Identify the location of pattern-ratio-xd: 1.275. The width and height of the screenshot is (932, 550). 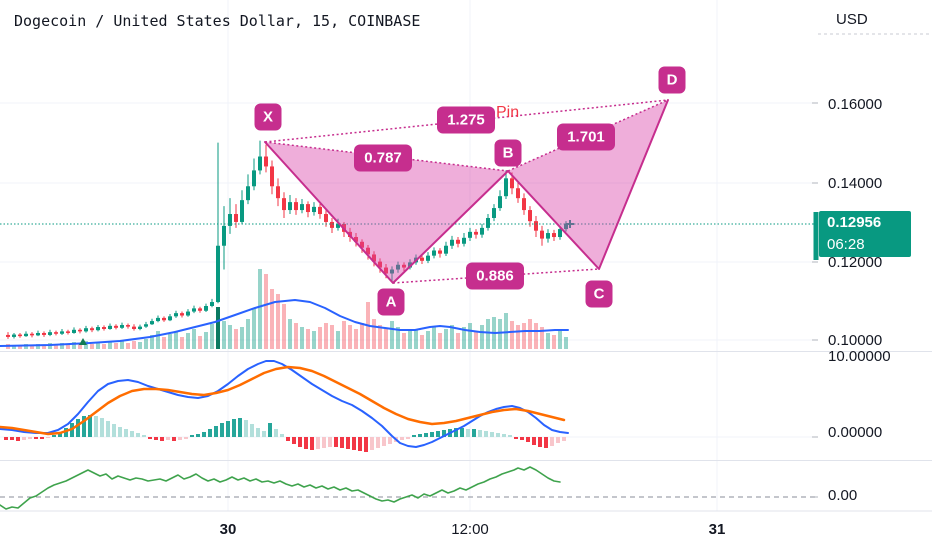
(466, 120).